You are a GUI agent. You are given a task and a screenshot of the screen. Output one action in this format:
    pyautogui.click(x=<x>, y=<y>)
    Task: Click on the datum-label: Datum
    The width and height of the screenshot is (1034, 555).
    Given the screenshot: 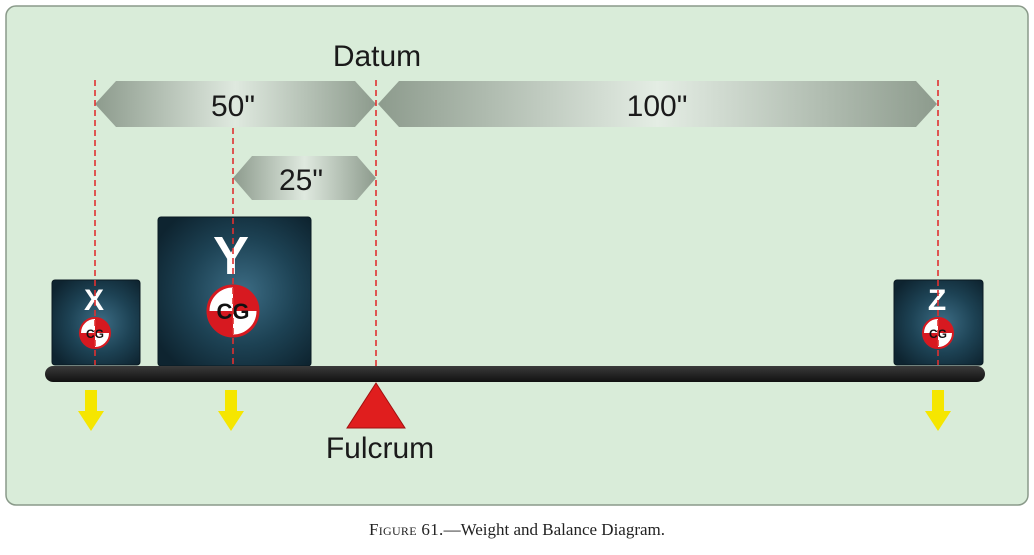 What is the action you would take?
    pyautogui.click(x=377, y=56)
    